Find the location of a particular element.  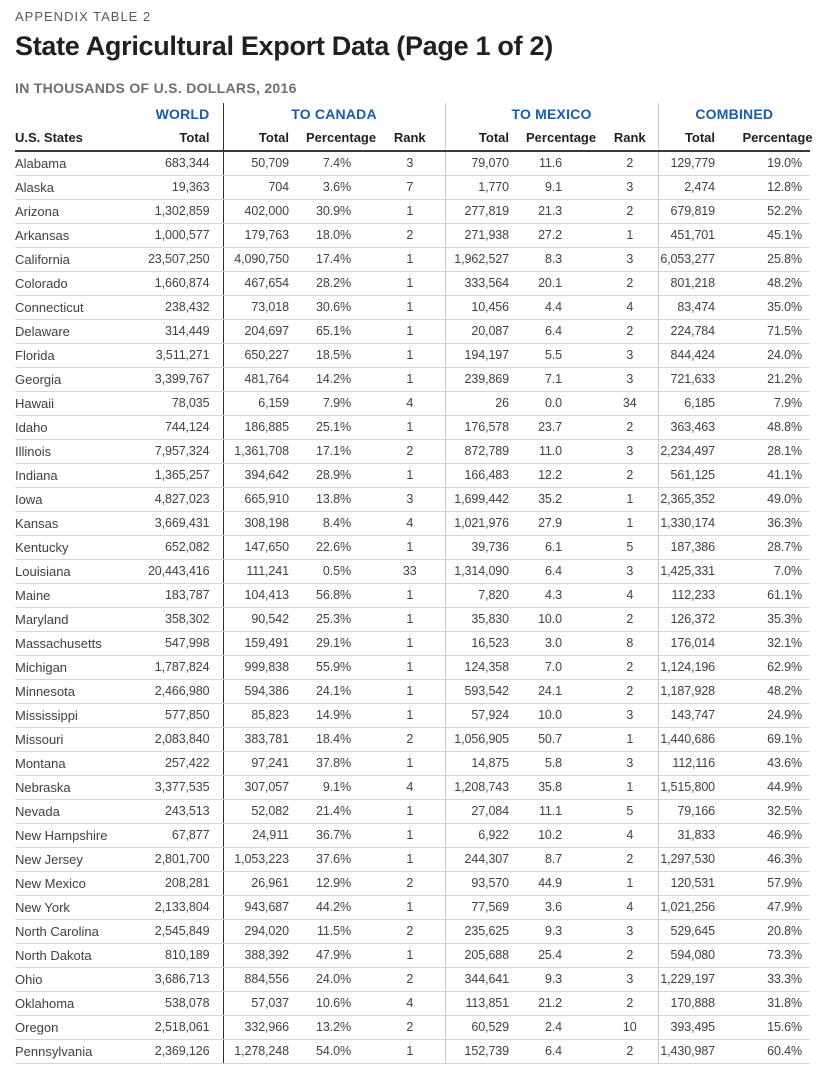

cell-canada-total: 24,911 is located at coordinates (257, 835).